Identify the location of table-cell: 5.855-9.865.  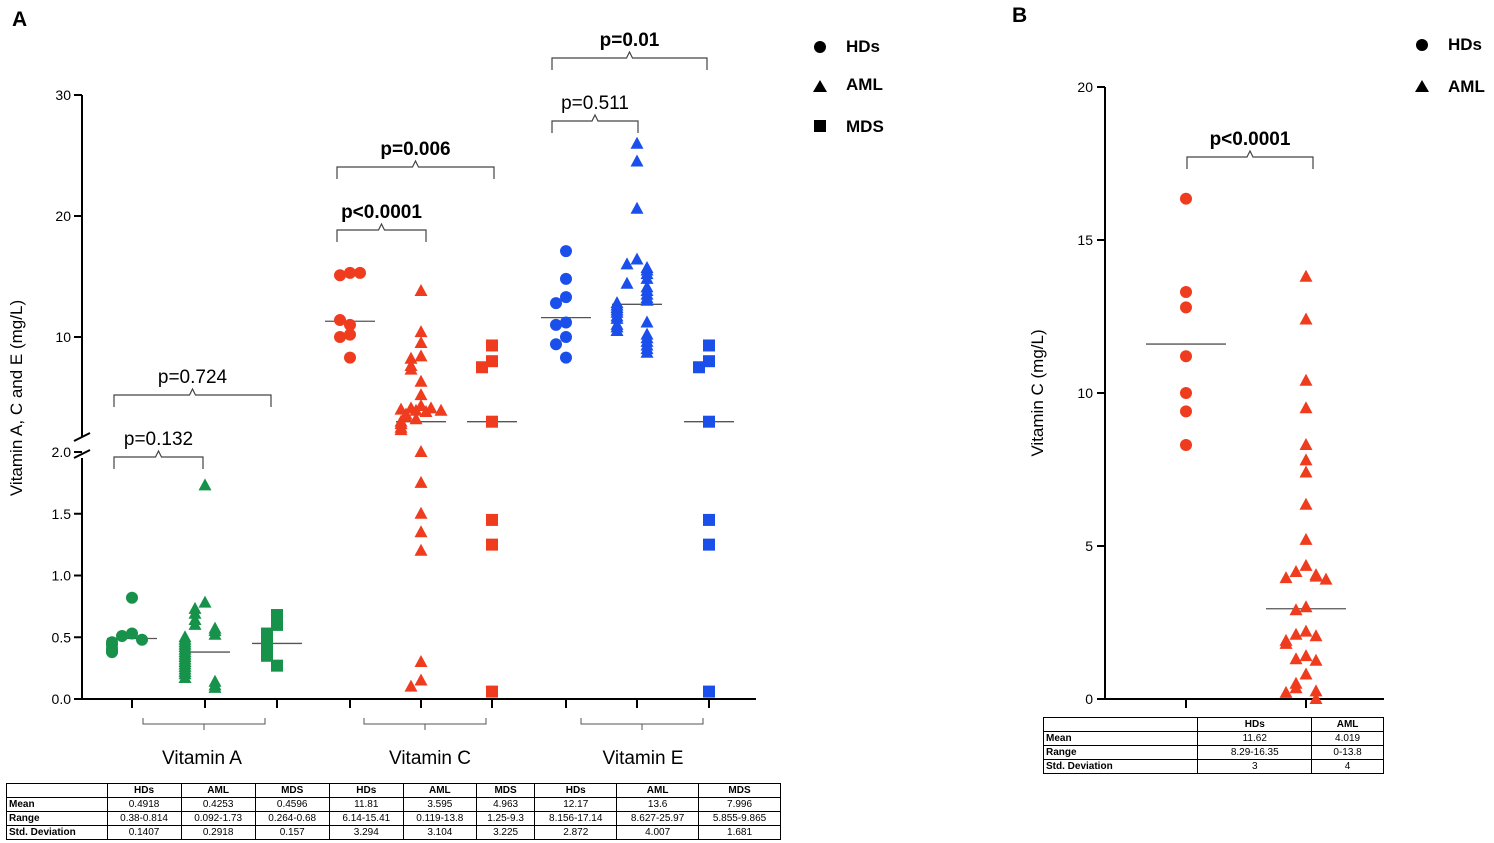
(739, 818).